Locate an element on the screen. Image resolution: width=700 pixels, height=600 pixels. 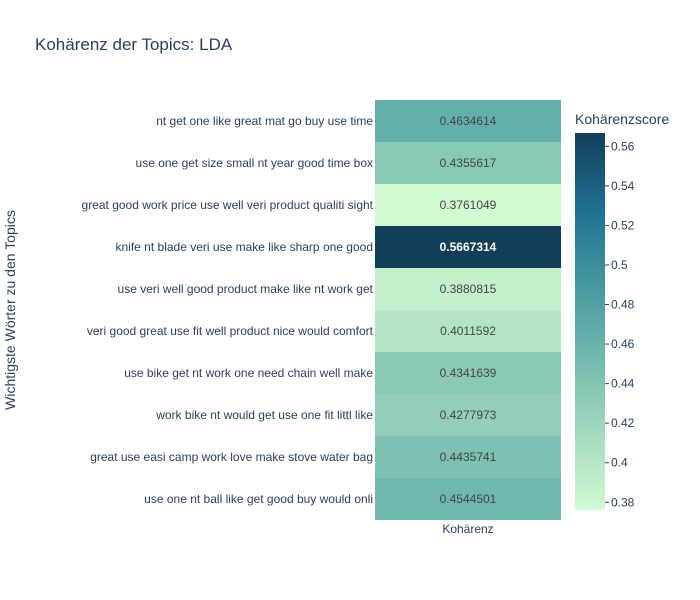
colorbar-tick-label: 0.5 is located at coordinates (619, 265).